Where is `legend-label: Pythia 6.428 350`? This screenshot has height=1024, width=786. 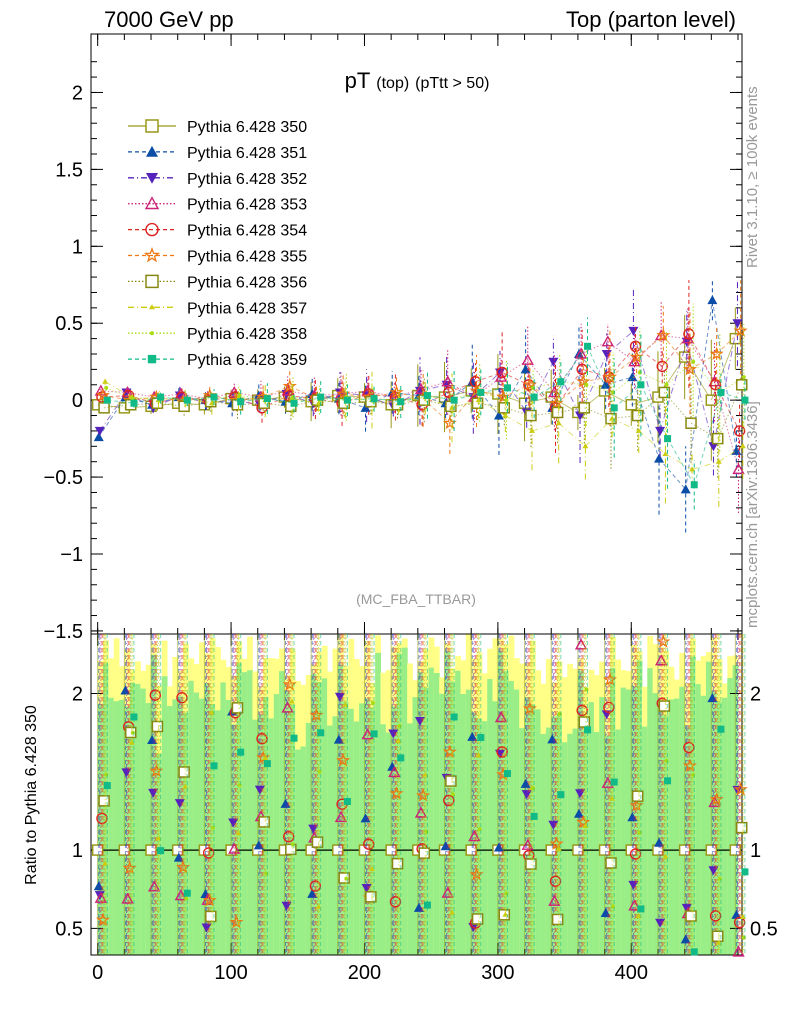 legend-label: Pythia 6.428 350 is located at coordinates (247, 127).